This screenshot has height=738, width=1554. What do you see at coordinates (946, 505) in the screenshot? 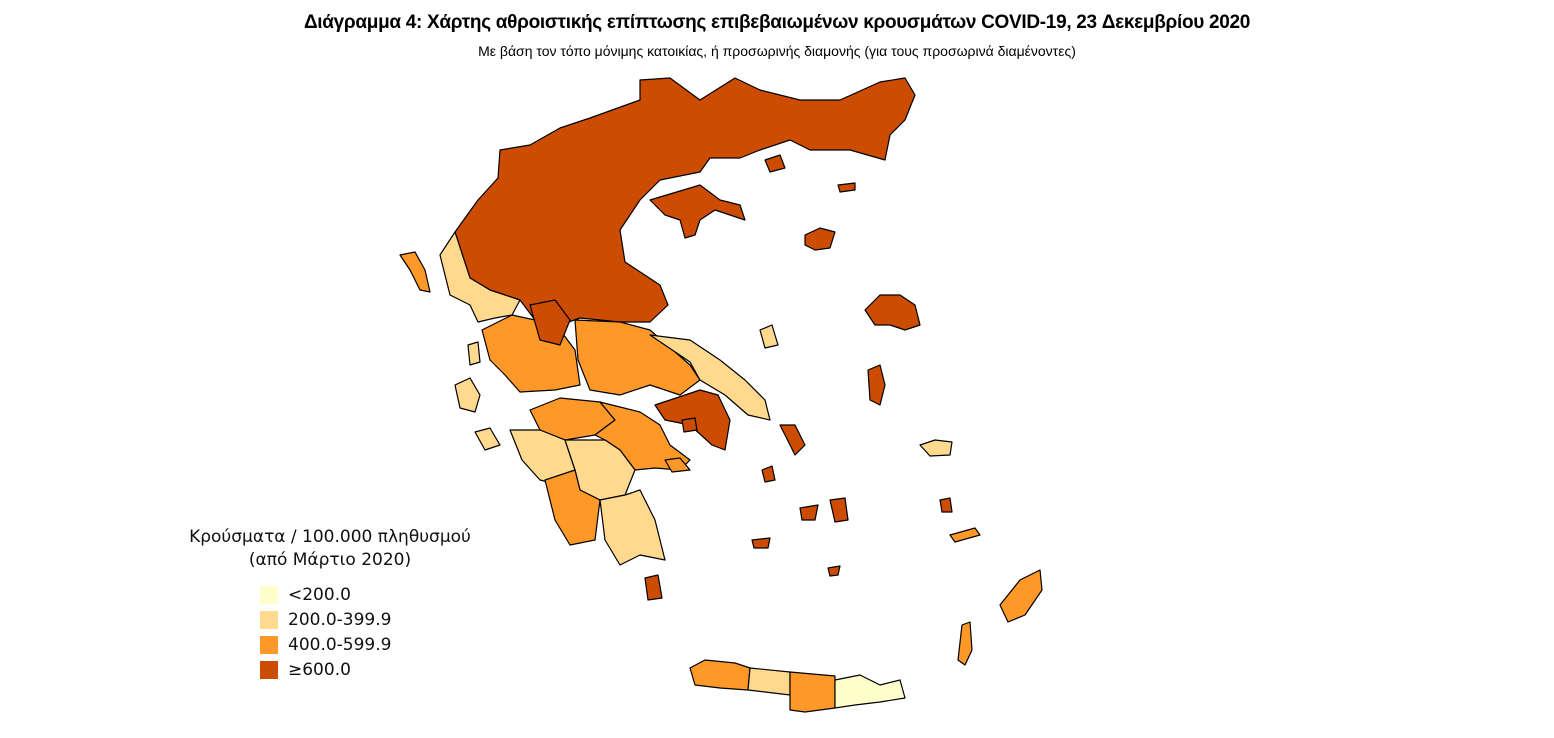
I see `region-leros` at bounding box center [946, 505].